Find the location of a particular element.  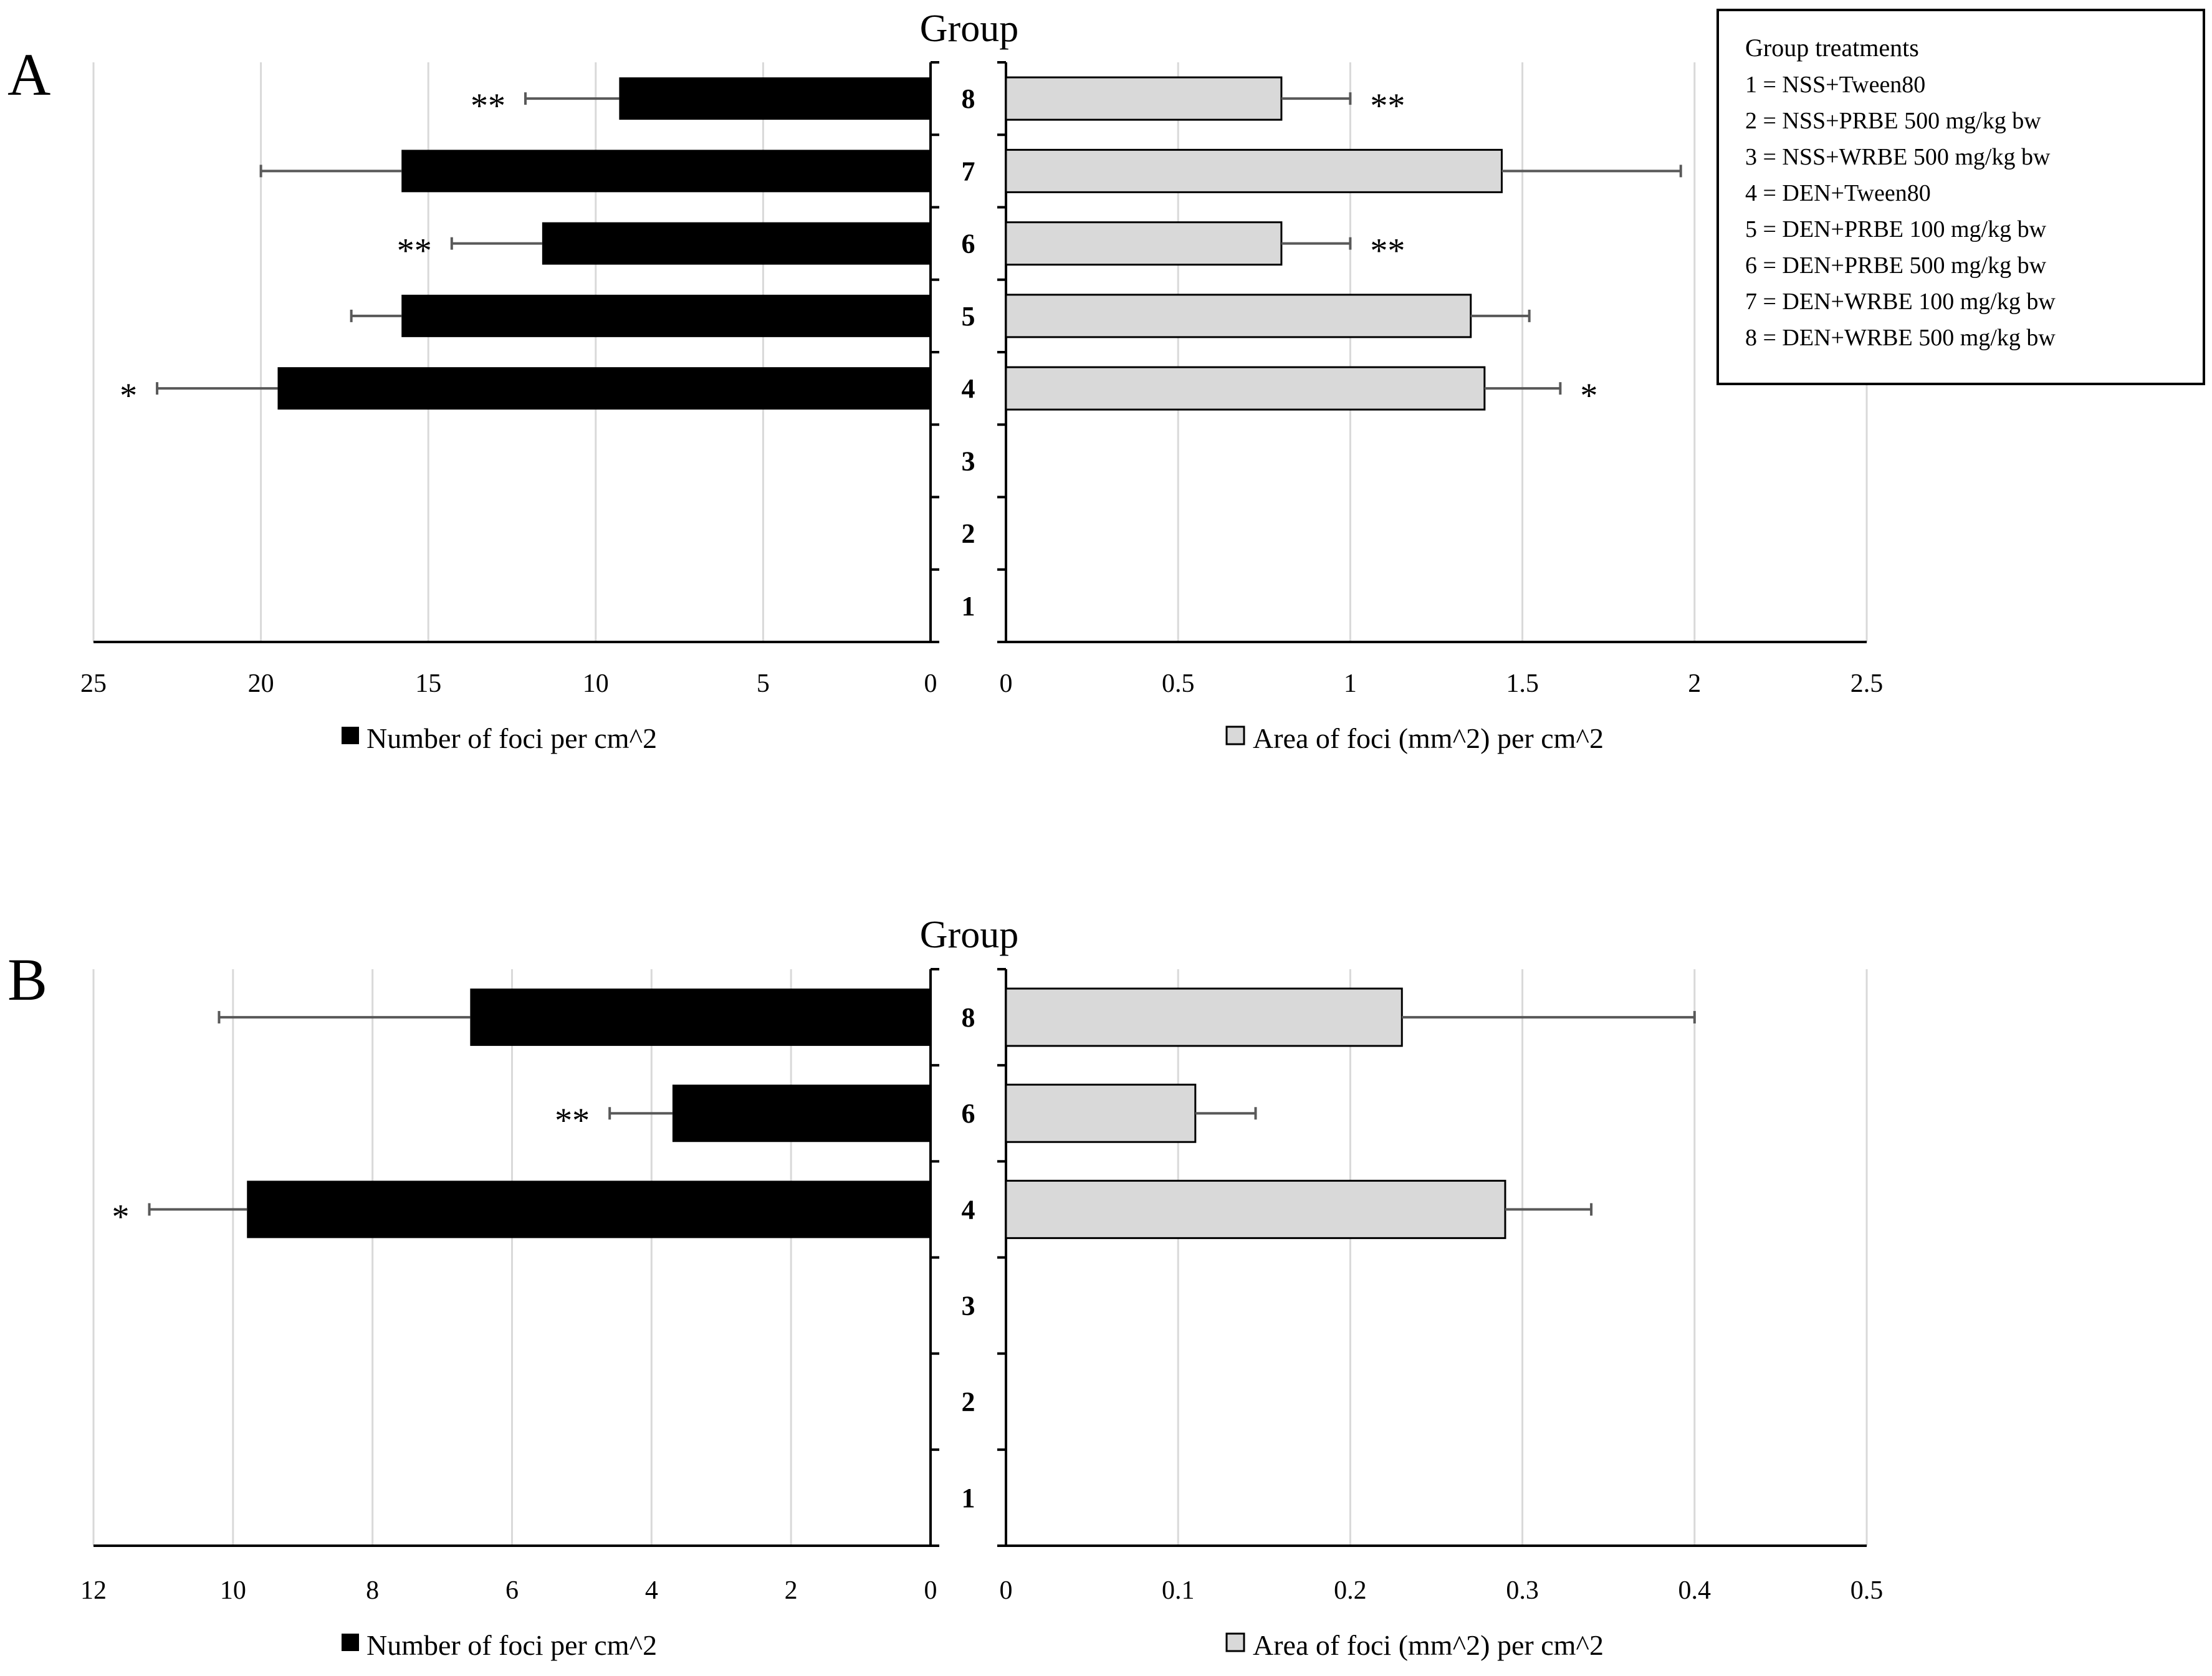

panel-a-right-tick-label: 0 is located at coordinates (1006, 683).